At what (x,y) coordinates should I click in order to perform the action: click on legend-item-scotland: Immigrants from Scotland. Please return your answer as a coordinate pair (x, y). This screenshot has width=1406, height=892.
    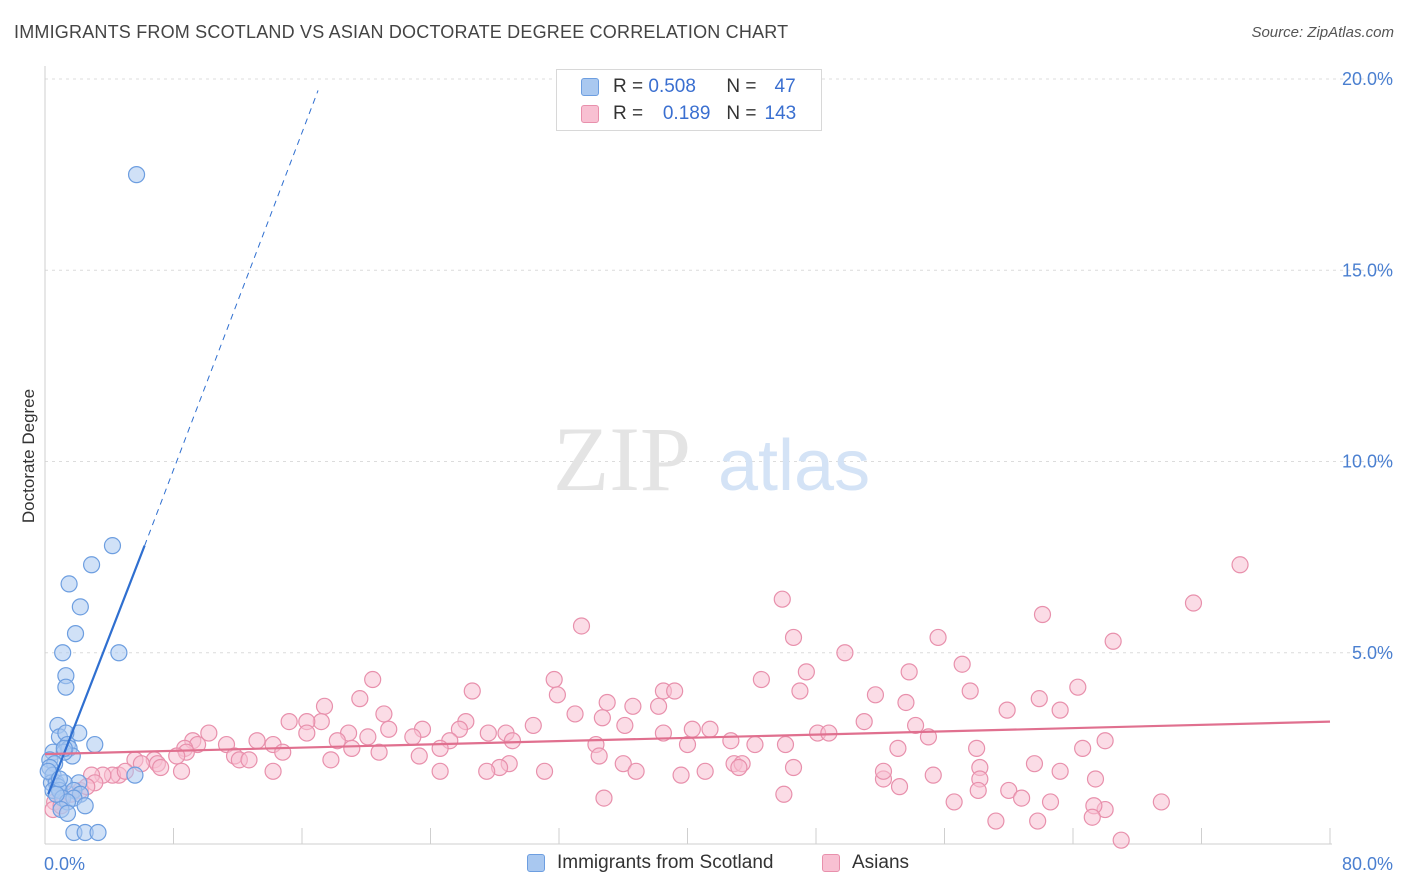
    Looking at the image, I should click on (650, 863).